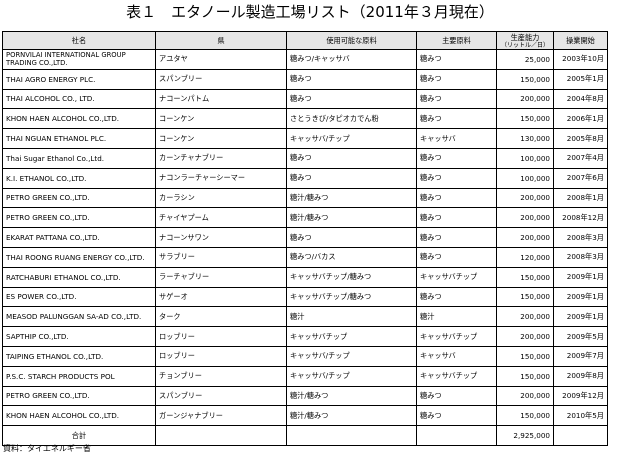  I want to click on cell-raw-usable: さとうきび/タピオカでん粉, so click(351, 119).